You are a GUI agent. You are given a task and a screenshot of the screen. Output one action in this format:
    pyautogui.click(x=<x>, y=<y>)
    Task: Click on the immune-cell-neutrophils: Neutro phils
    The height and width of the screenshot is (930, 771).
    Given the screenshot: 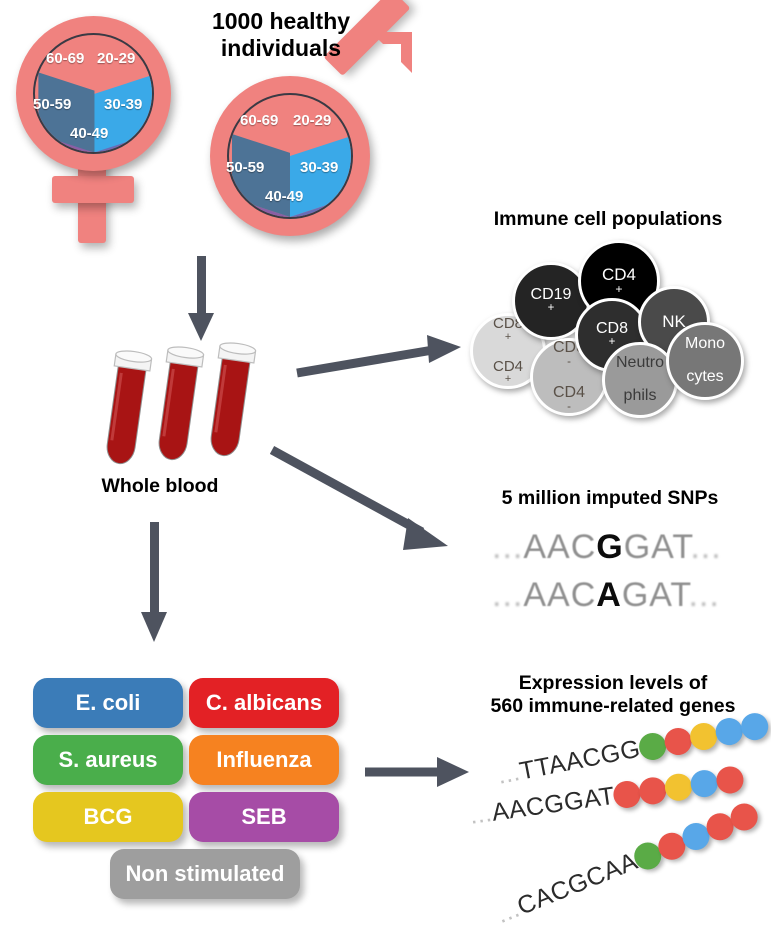 What is the action you would take?
    pyautogui.click(x=640, y=380)
    